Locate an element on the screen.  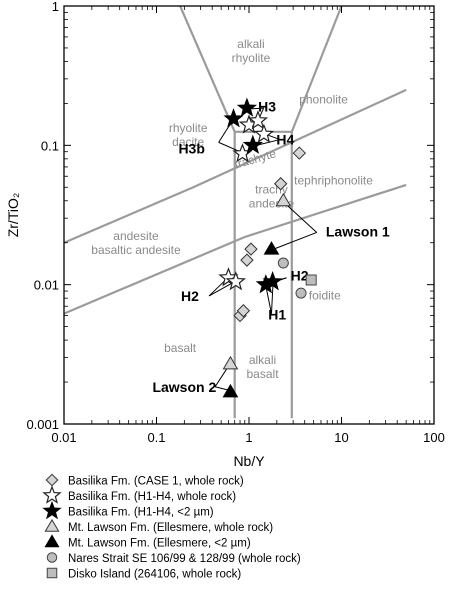
annotation-label: H1 is located at coordinates (277, 315).